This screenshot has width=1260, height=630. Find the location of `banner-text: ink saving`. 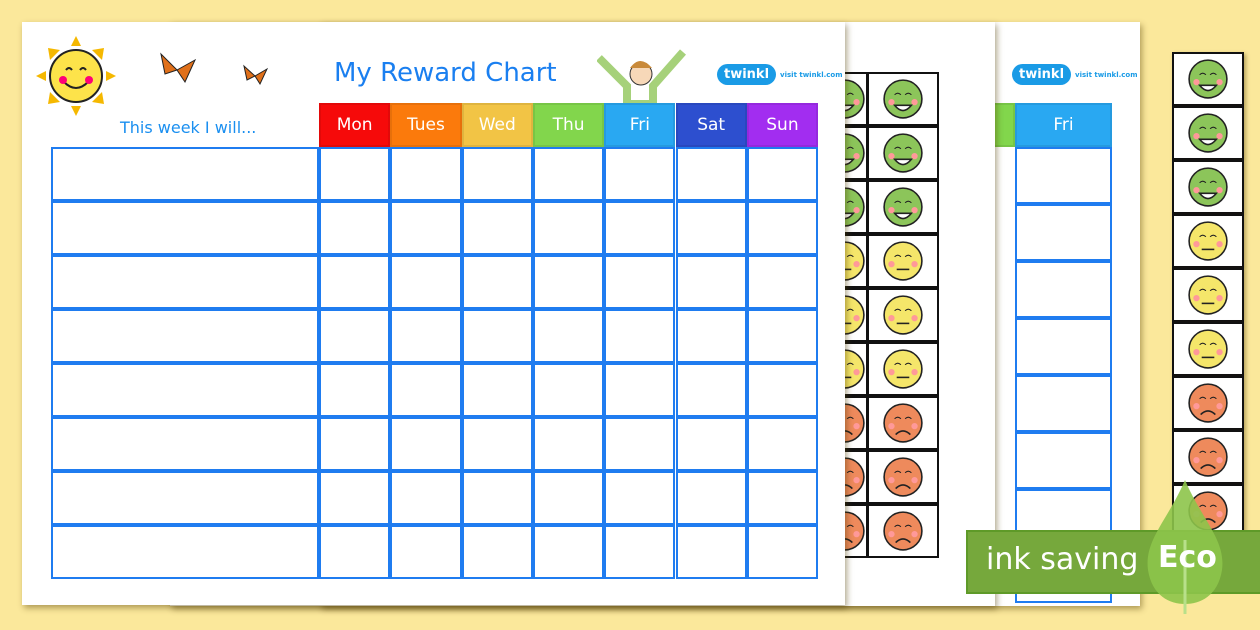

banner-text: ink saving is located at coordinates (1062, 559).